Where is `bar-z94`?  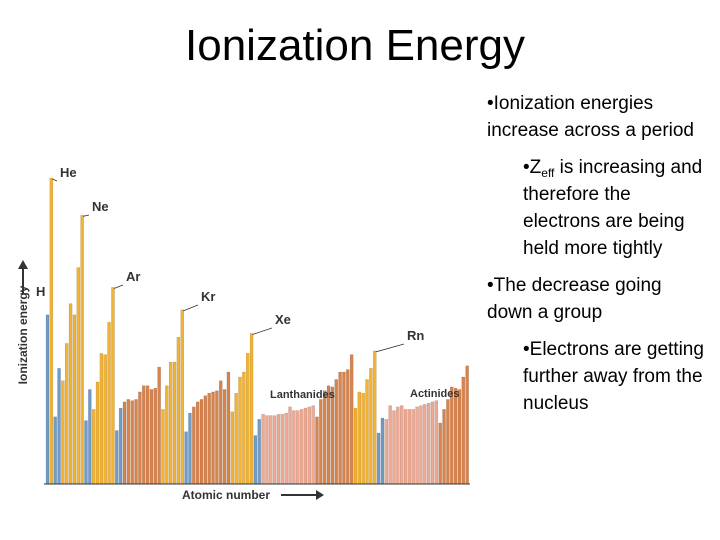 bar-z94 is located at coordinates (405, 447).